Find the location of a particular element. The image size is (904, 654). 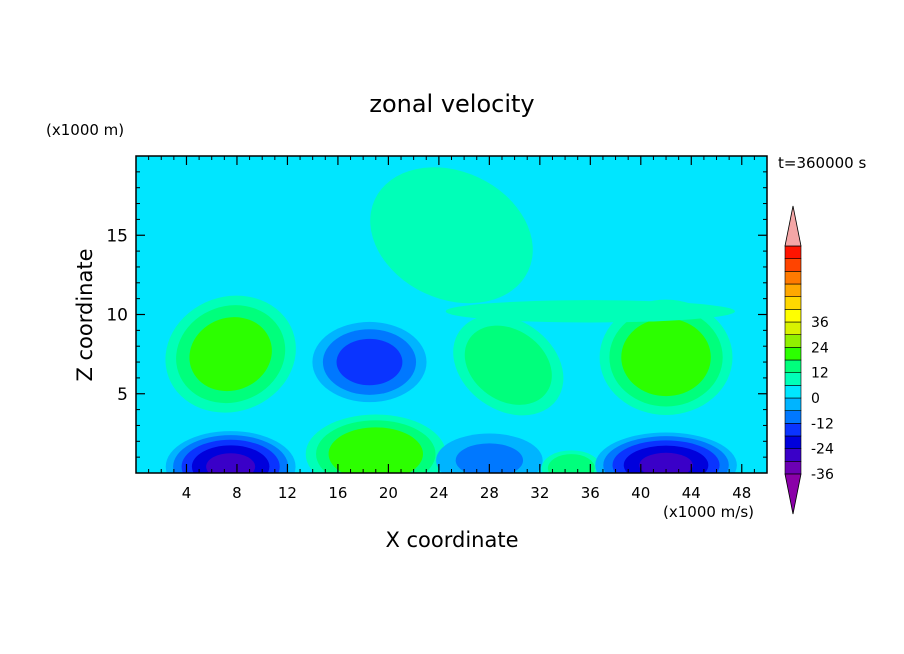

x-tick-label: 48 is located at coordinates (741, 493).